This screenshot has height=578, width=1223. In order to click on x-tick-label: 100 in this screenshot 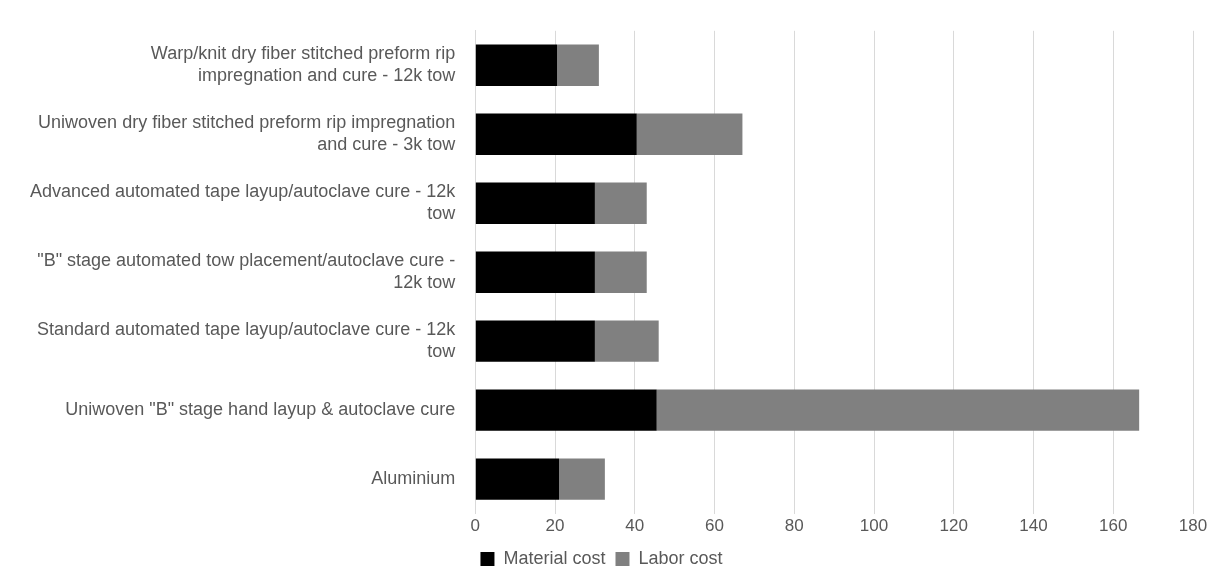, I will do `click(874, 526)`.